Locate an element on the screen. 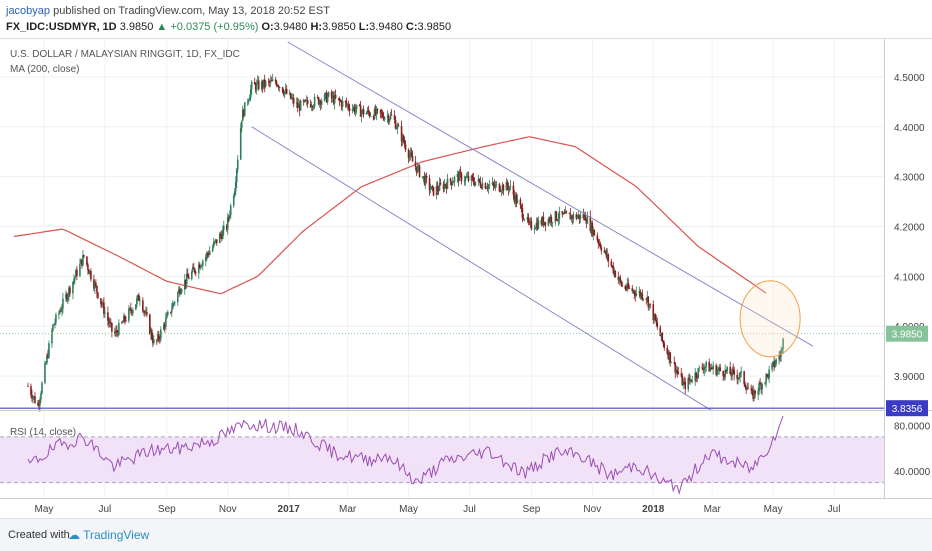 This screenshot has width=932, height=551. time-tick-label: 2017 is located at coordinates (289, 509).